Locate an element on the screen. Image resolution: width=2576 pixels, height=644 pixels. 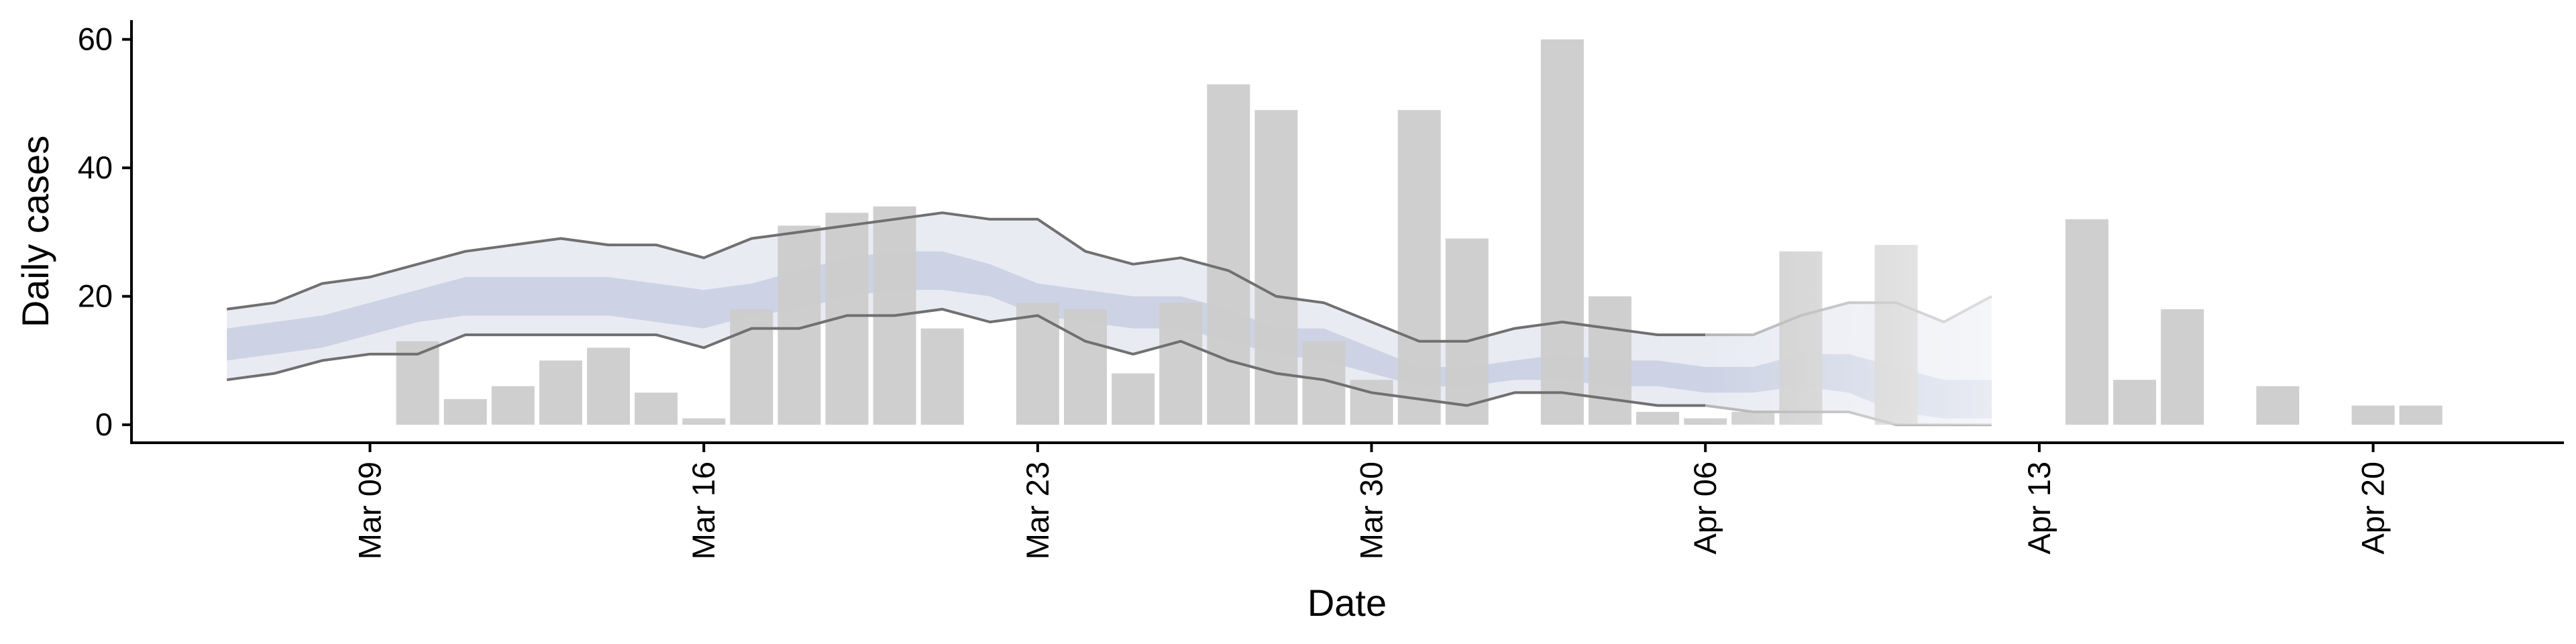
y-tick-label-0: 0 is located at coordinates (104, 424).